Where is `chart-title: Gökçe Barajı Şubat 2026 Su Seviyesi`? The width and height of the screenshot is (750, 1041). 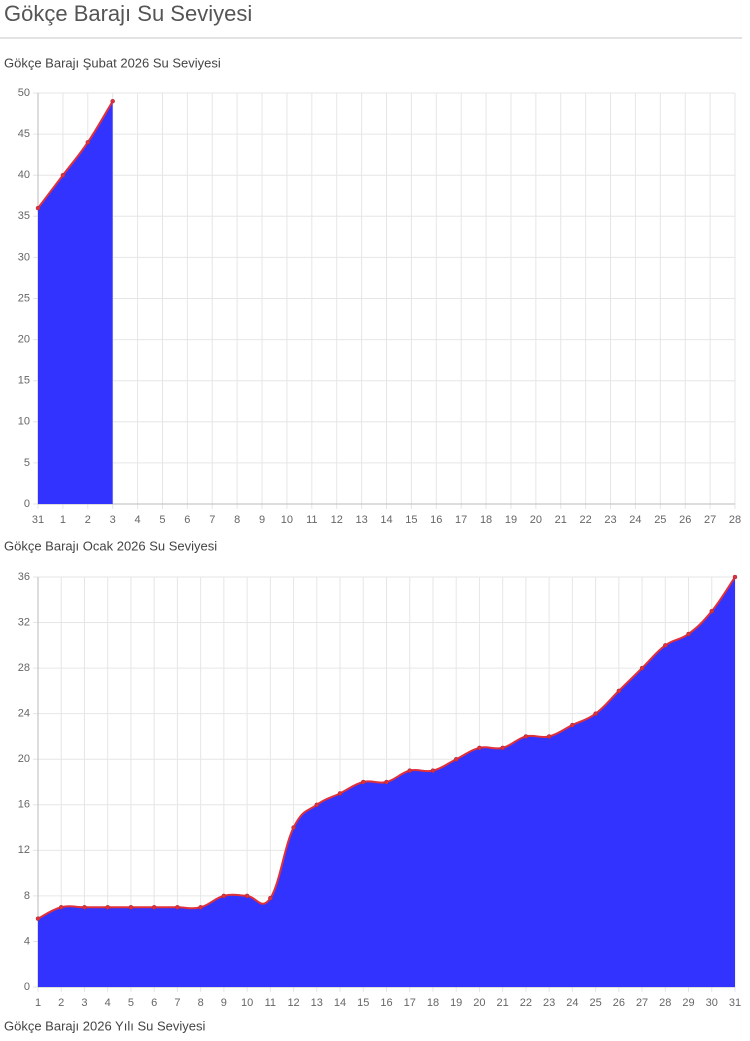
chart-title: Gökçe Barajı Şubat 2026 Su Seviyesi is located at coordinates (112, 62).